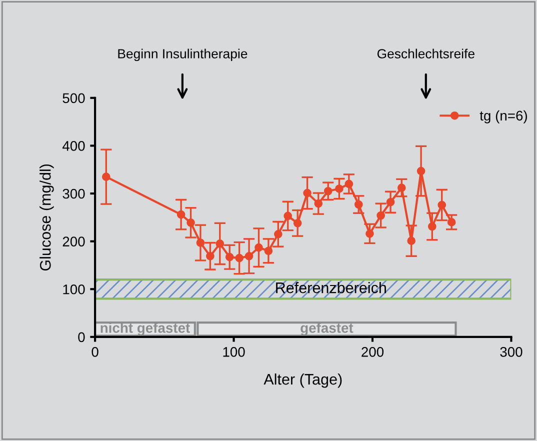 The height and width of the screenshot is (441, 537). What do you see at coordinates (81, 337) in the screenshot?
I see `y-tick-label: 0` at bounding box center [81, 337].